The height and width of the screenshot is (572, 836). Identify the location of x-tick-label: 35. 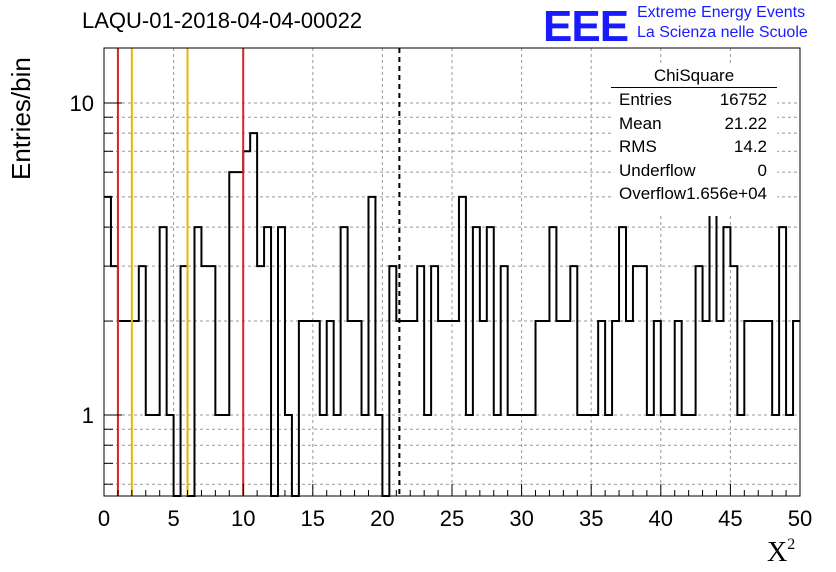
(591, 518).